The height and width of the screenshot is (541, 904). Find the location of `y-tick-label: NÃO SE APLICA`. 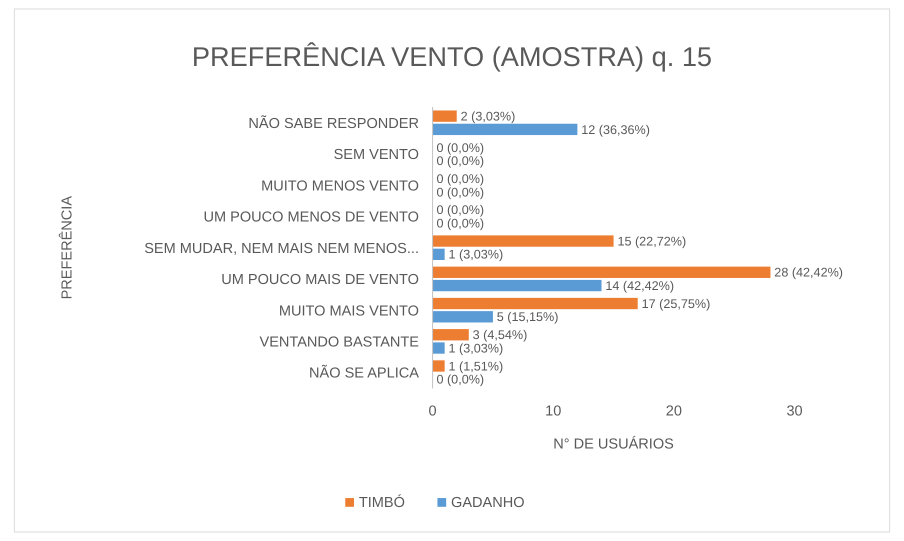

y-tick-label: NÃO SE APLICA is located at coordinates (364, 373).